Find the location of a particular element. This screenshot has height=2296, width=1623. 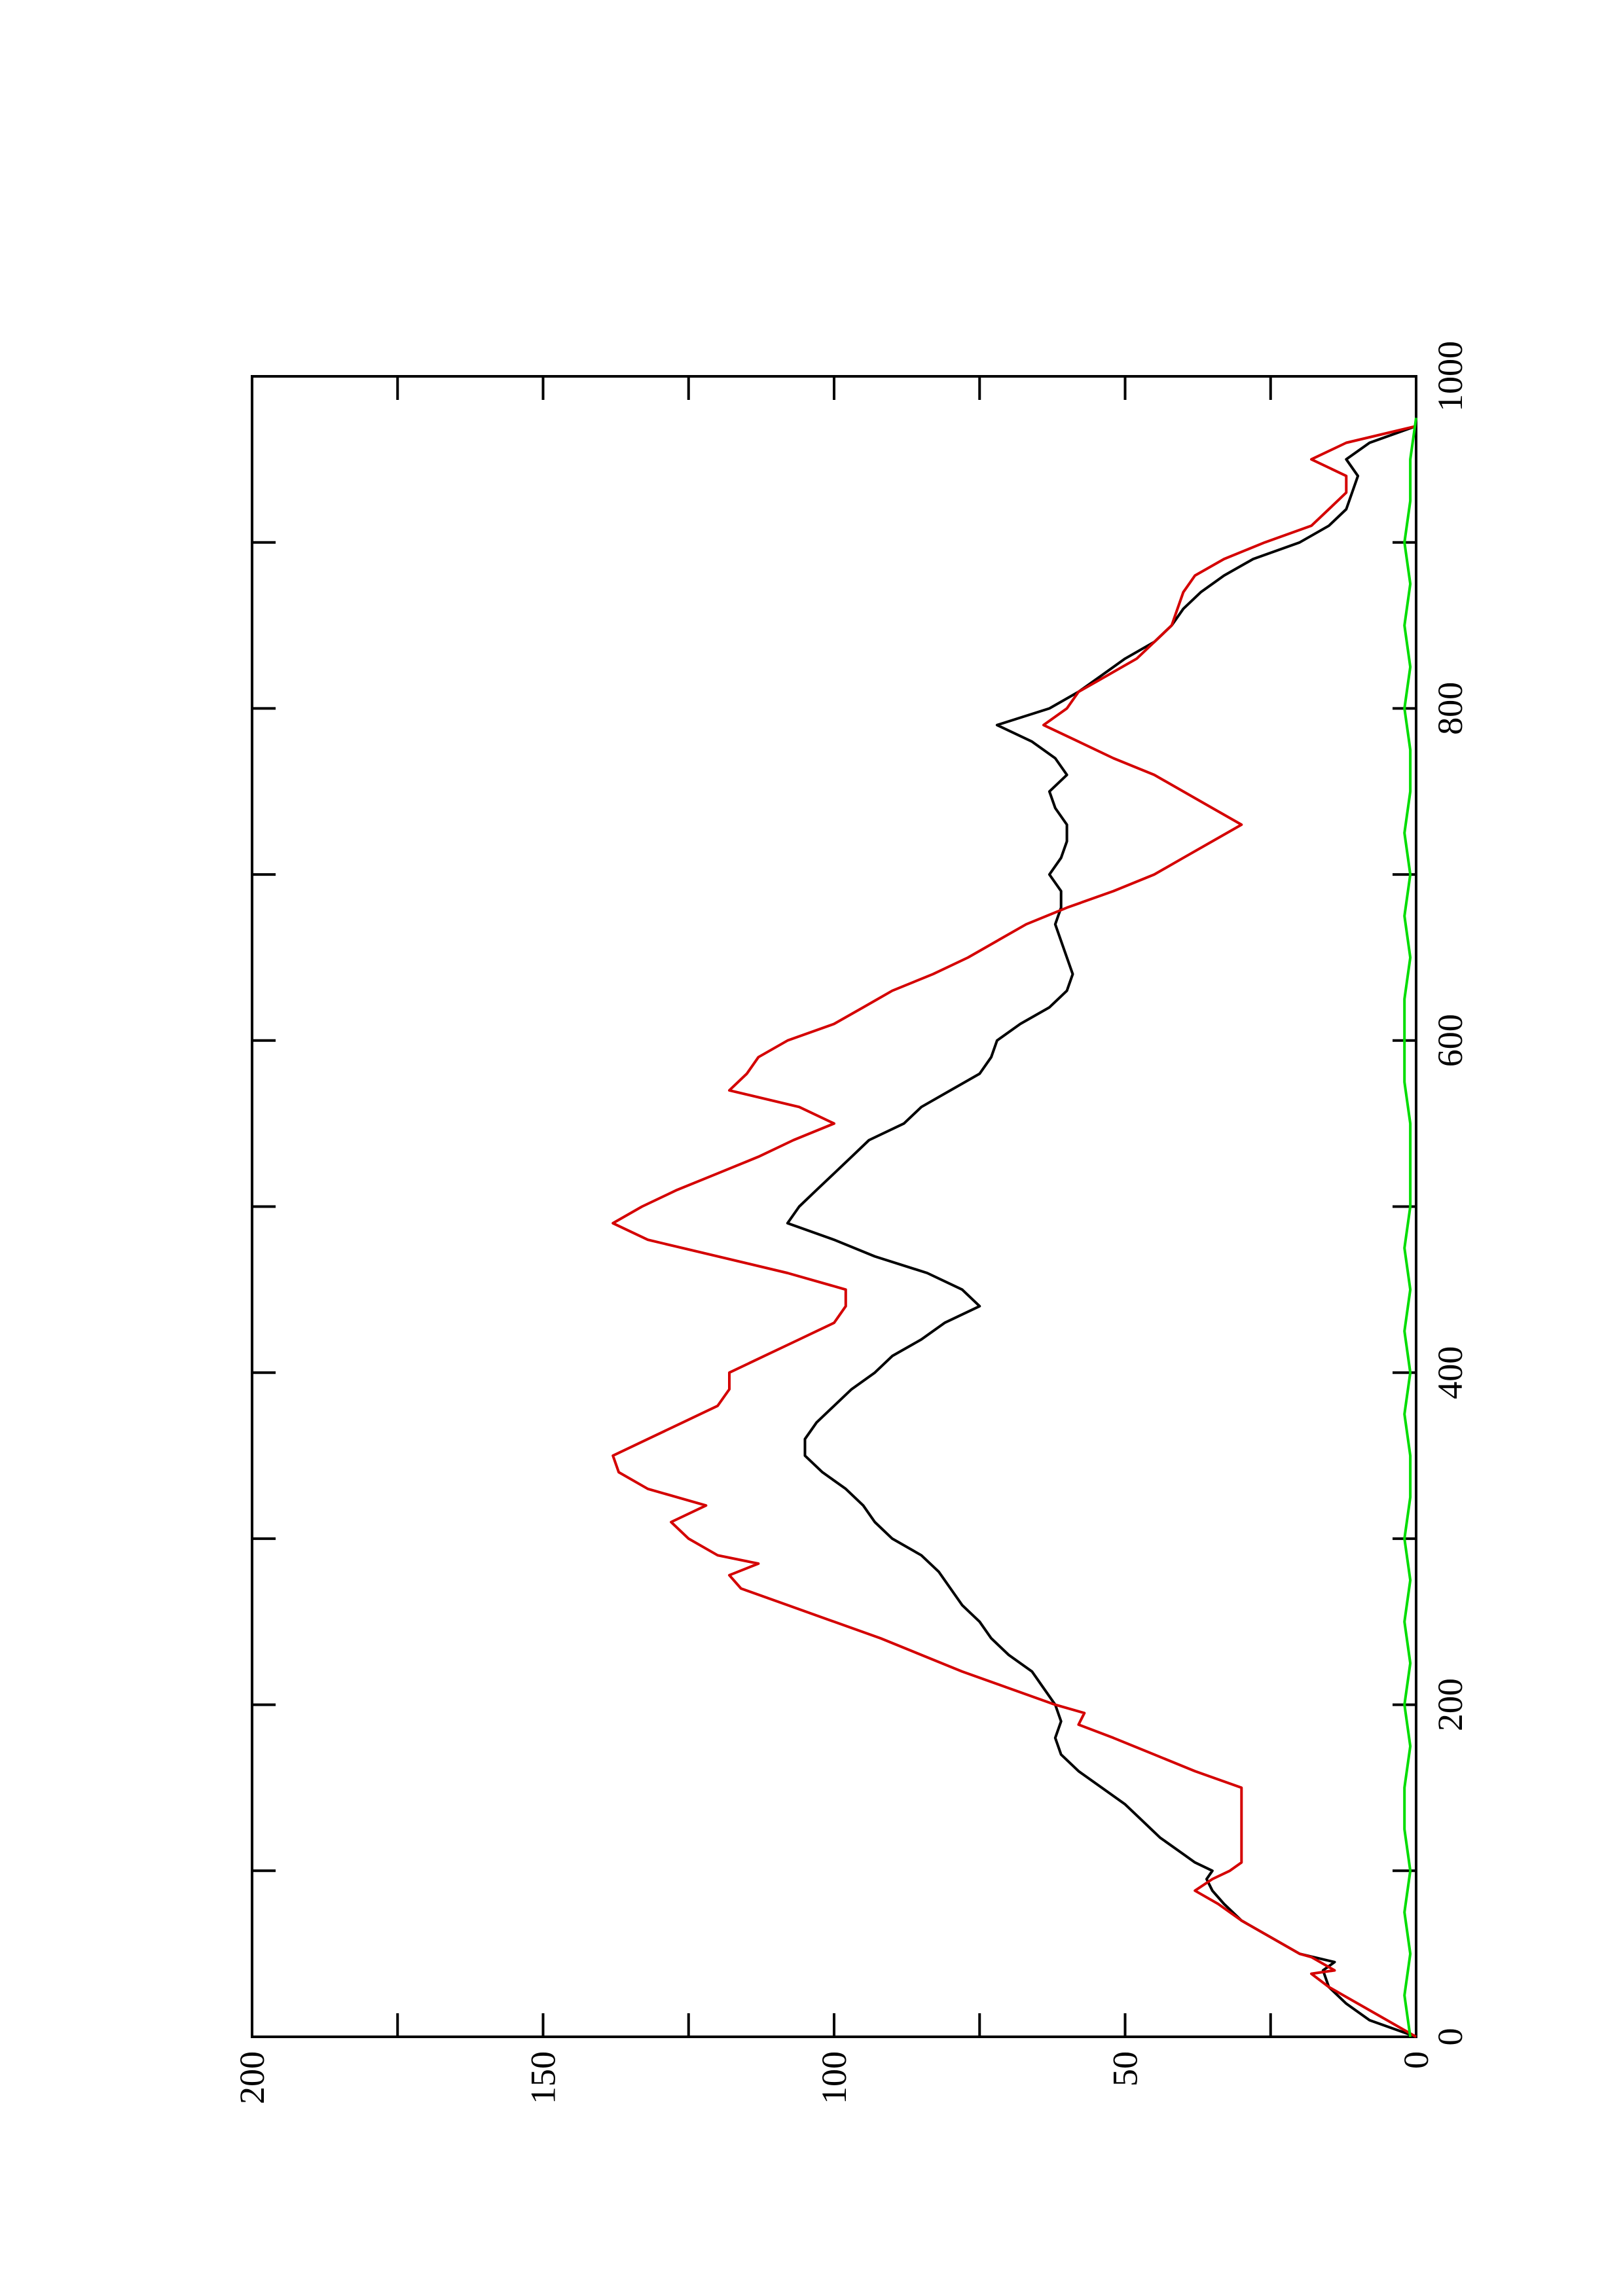

x-tick-label: 800 is located at coordinates (1450, 708).